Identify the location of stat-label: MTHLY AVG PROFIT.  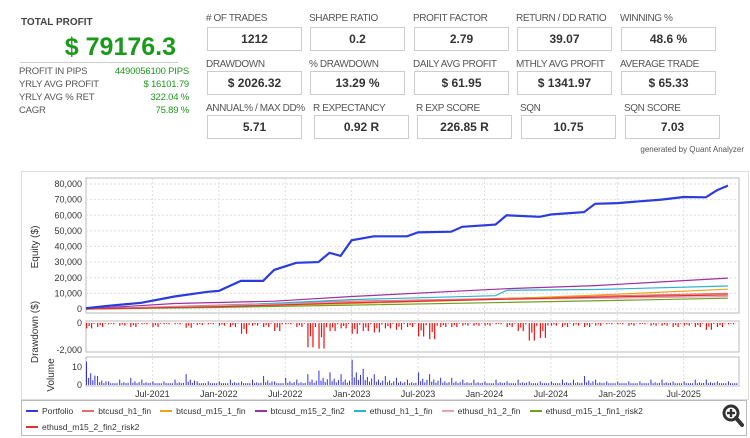
(560, 64).